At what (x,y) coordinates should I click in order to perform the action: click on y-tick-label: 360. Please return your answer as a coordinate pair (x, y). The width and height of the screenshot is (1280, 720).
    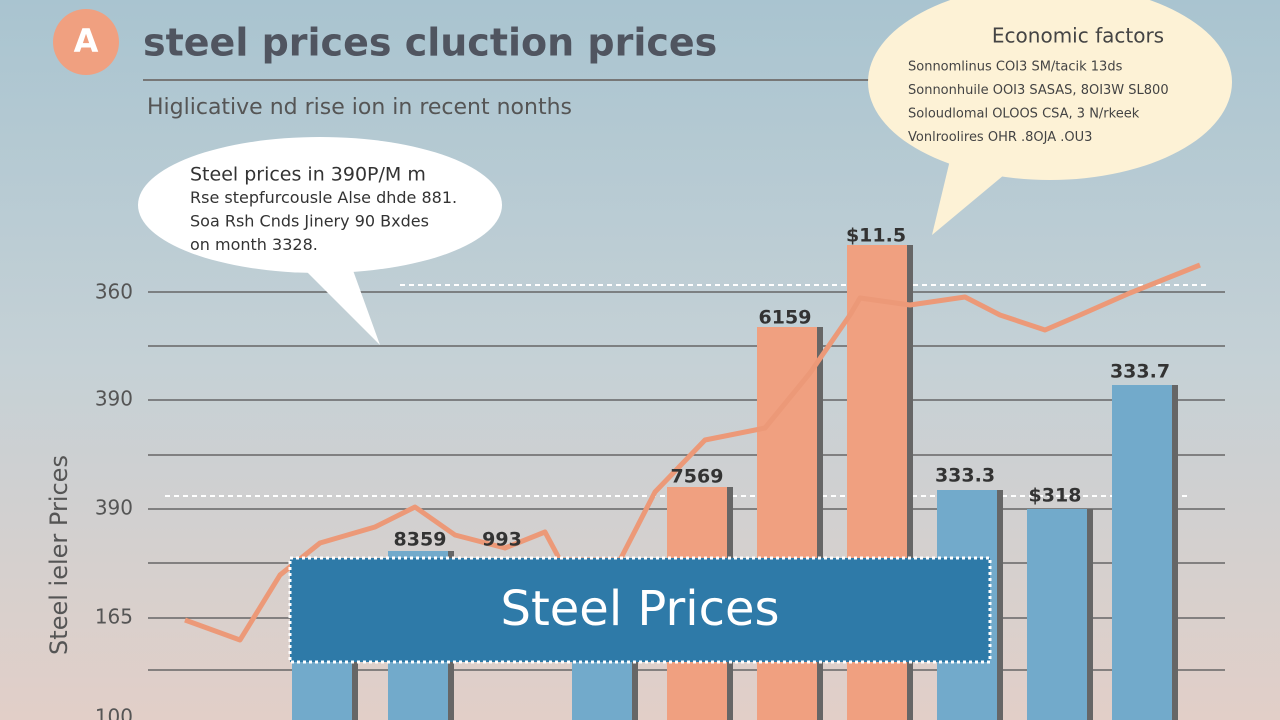
    Looking at the image, I should click on (114, 292).